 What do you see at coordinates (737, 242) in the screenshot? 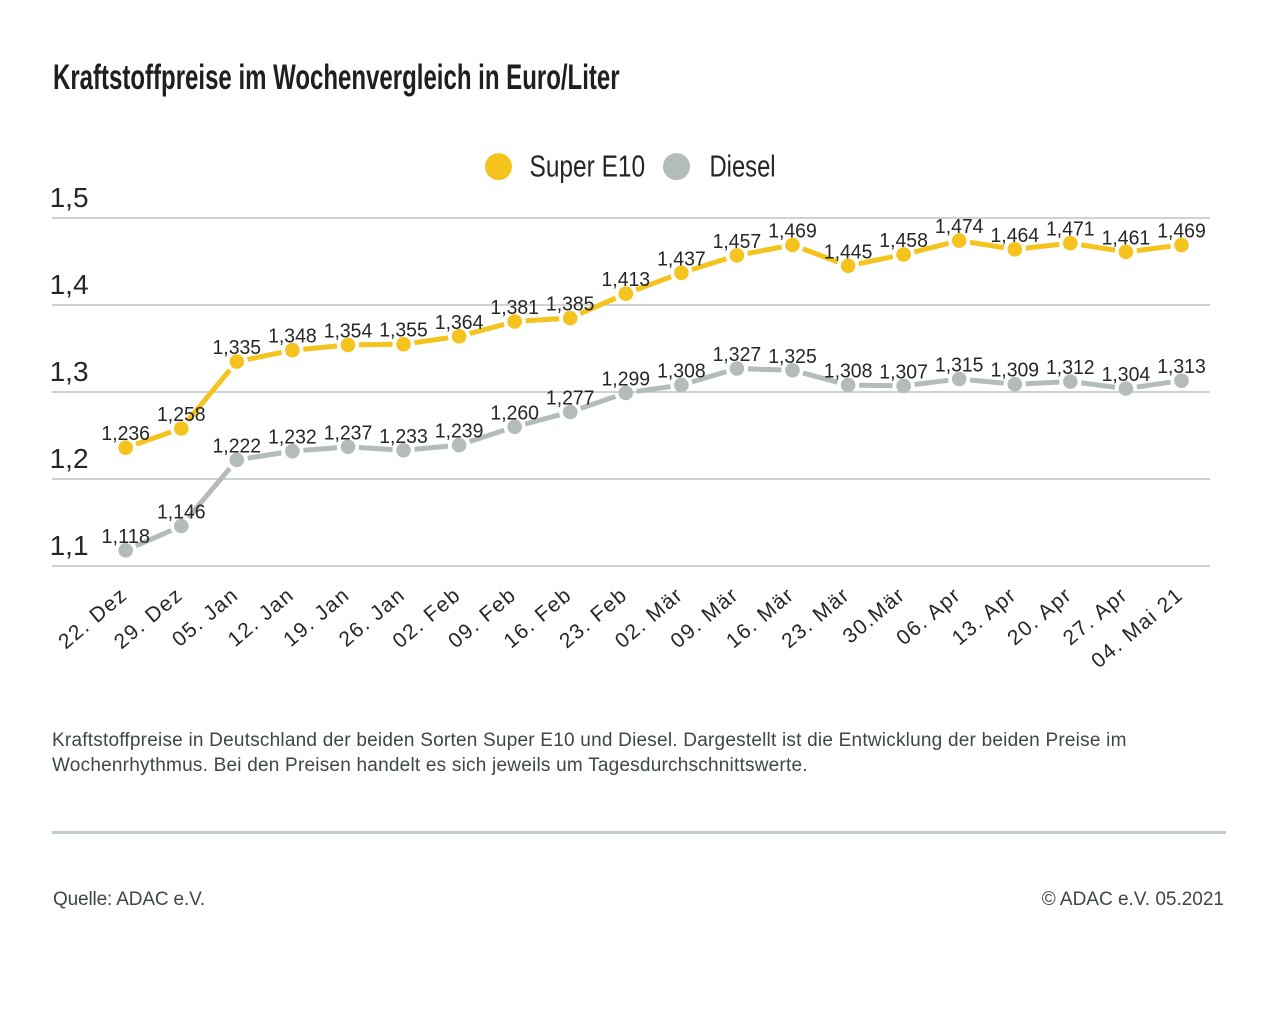
I see `svg-text: 1,457` at bounding box center [737, 242].